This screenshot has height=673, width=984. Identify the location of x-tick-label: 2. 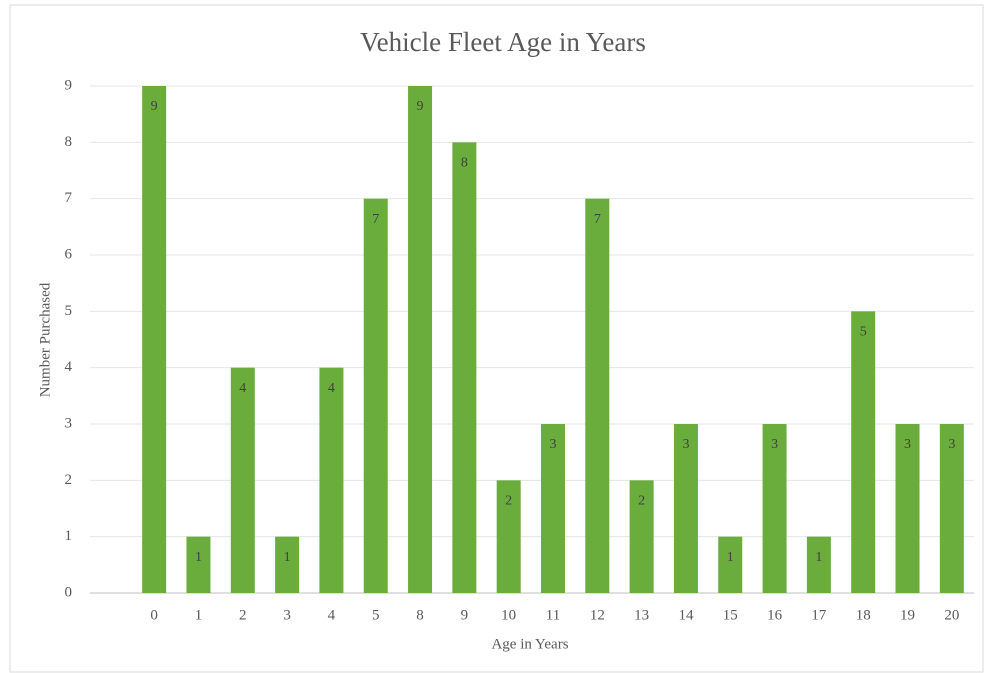
(243, 615).